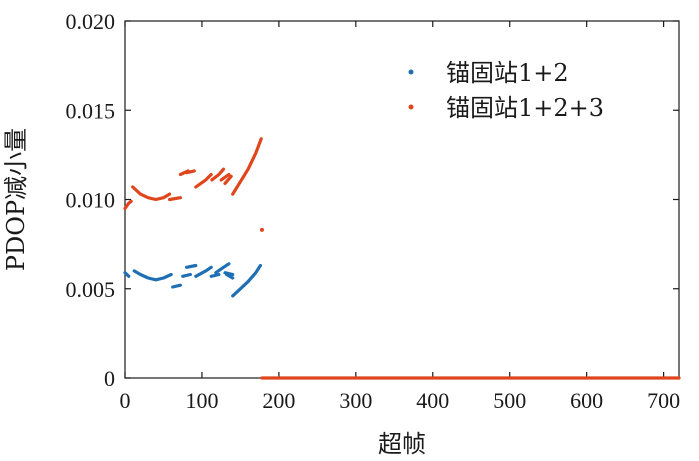 The width and height of the screenshot is (699, 461). Describe the element at coordinates (525, 108) in the screenshot. I see `legend-entry-label: 锚固站1+2+3` at that location.